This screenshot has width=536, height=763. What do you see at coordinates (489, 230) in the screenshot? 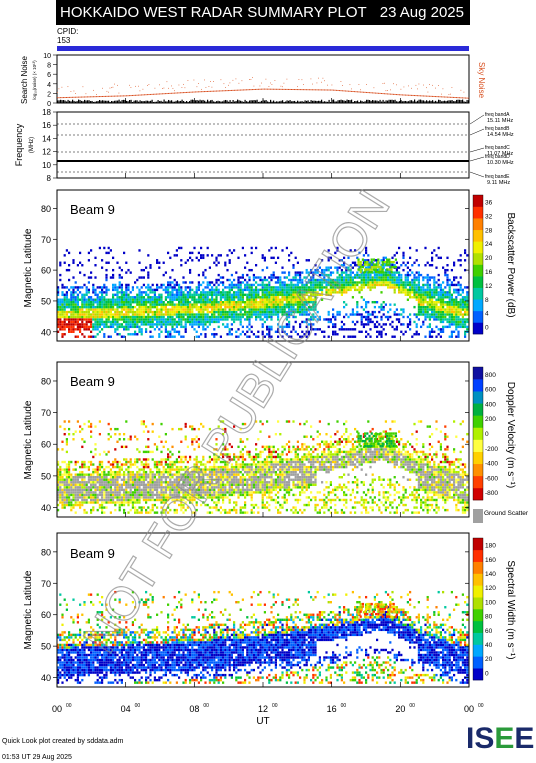
I see `colorbar-tick-label: 28` at bounding box center [489, 230].